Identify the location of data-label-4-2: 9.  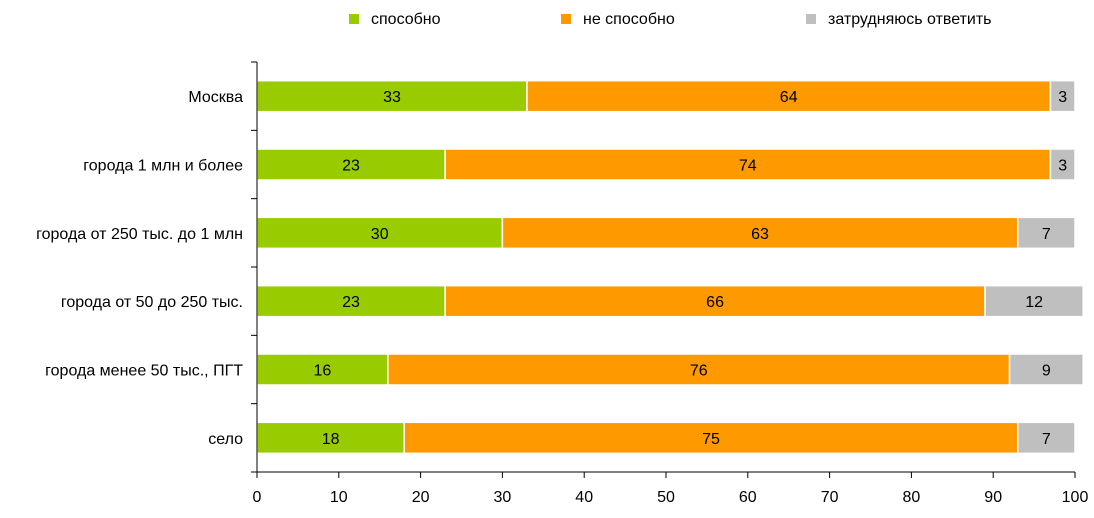
(1046, 371).